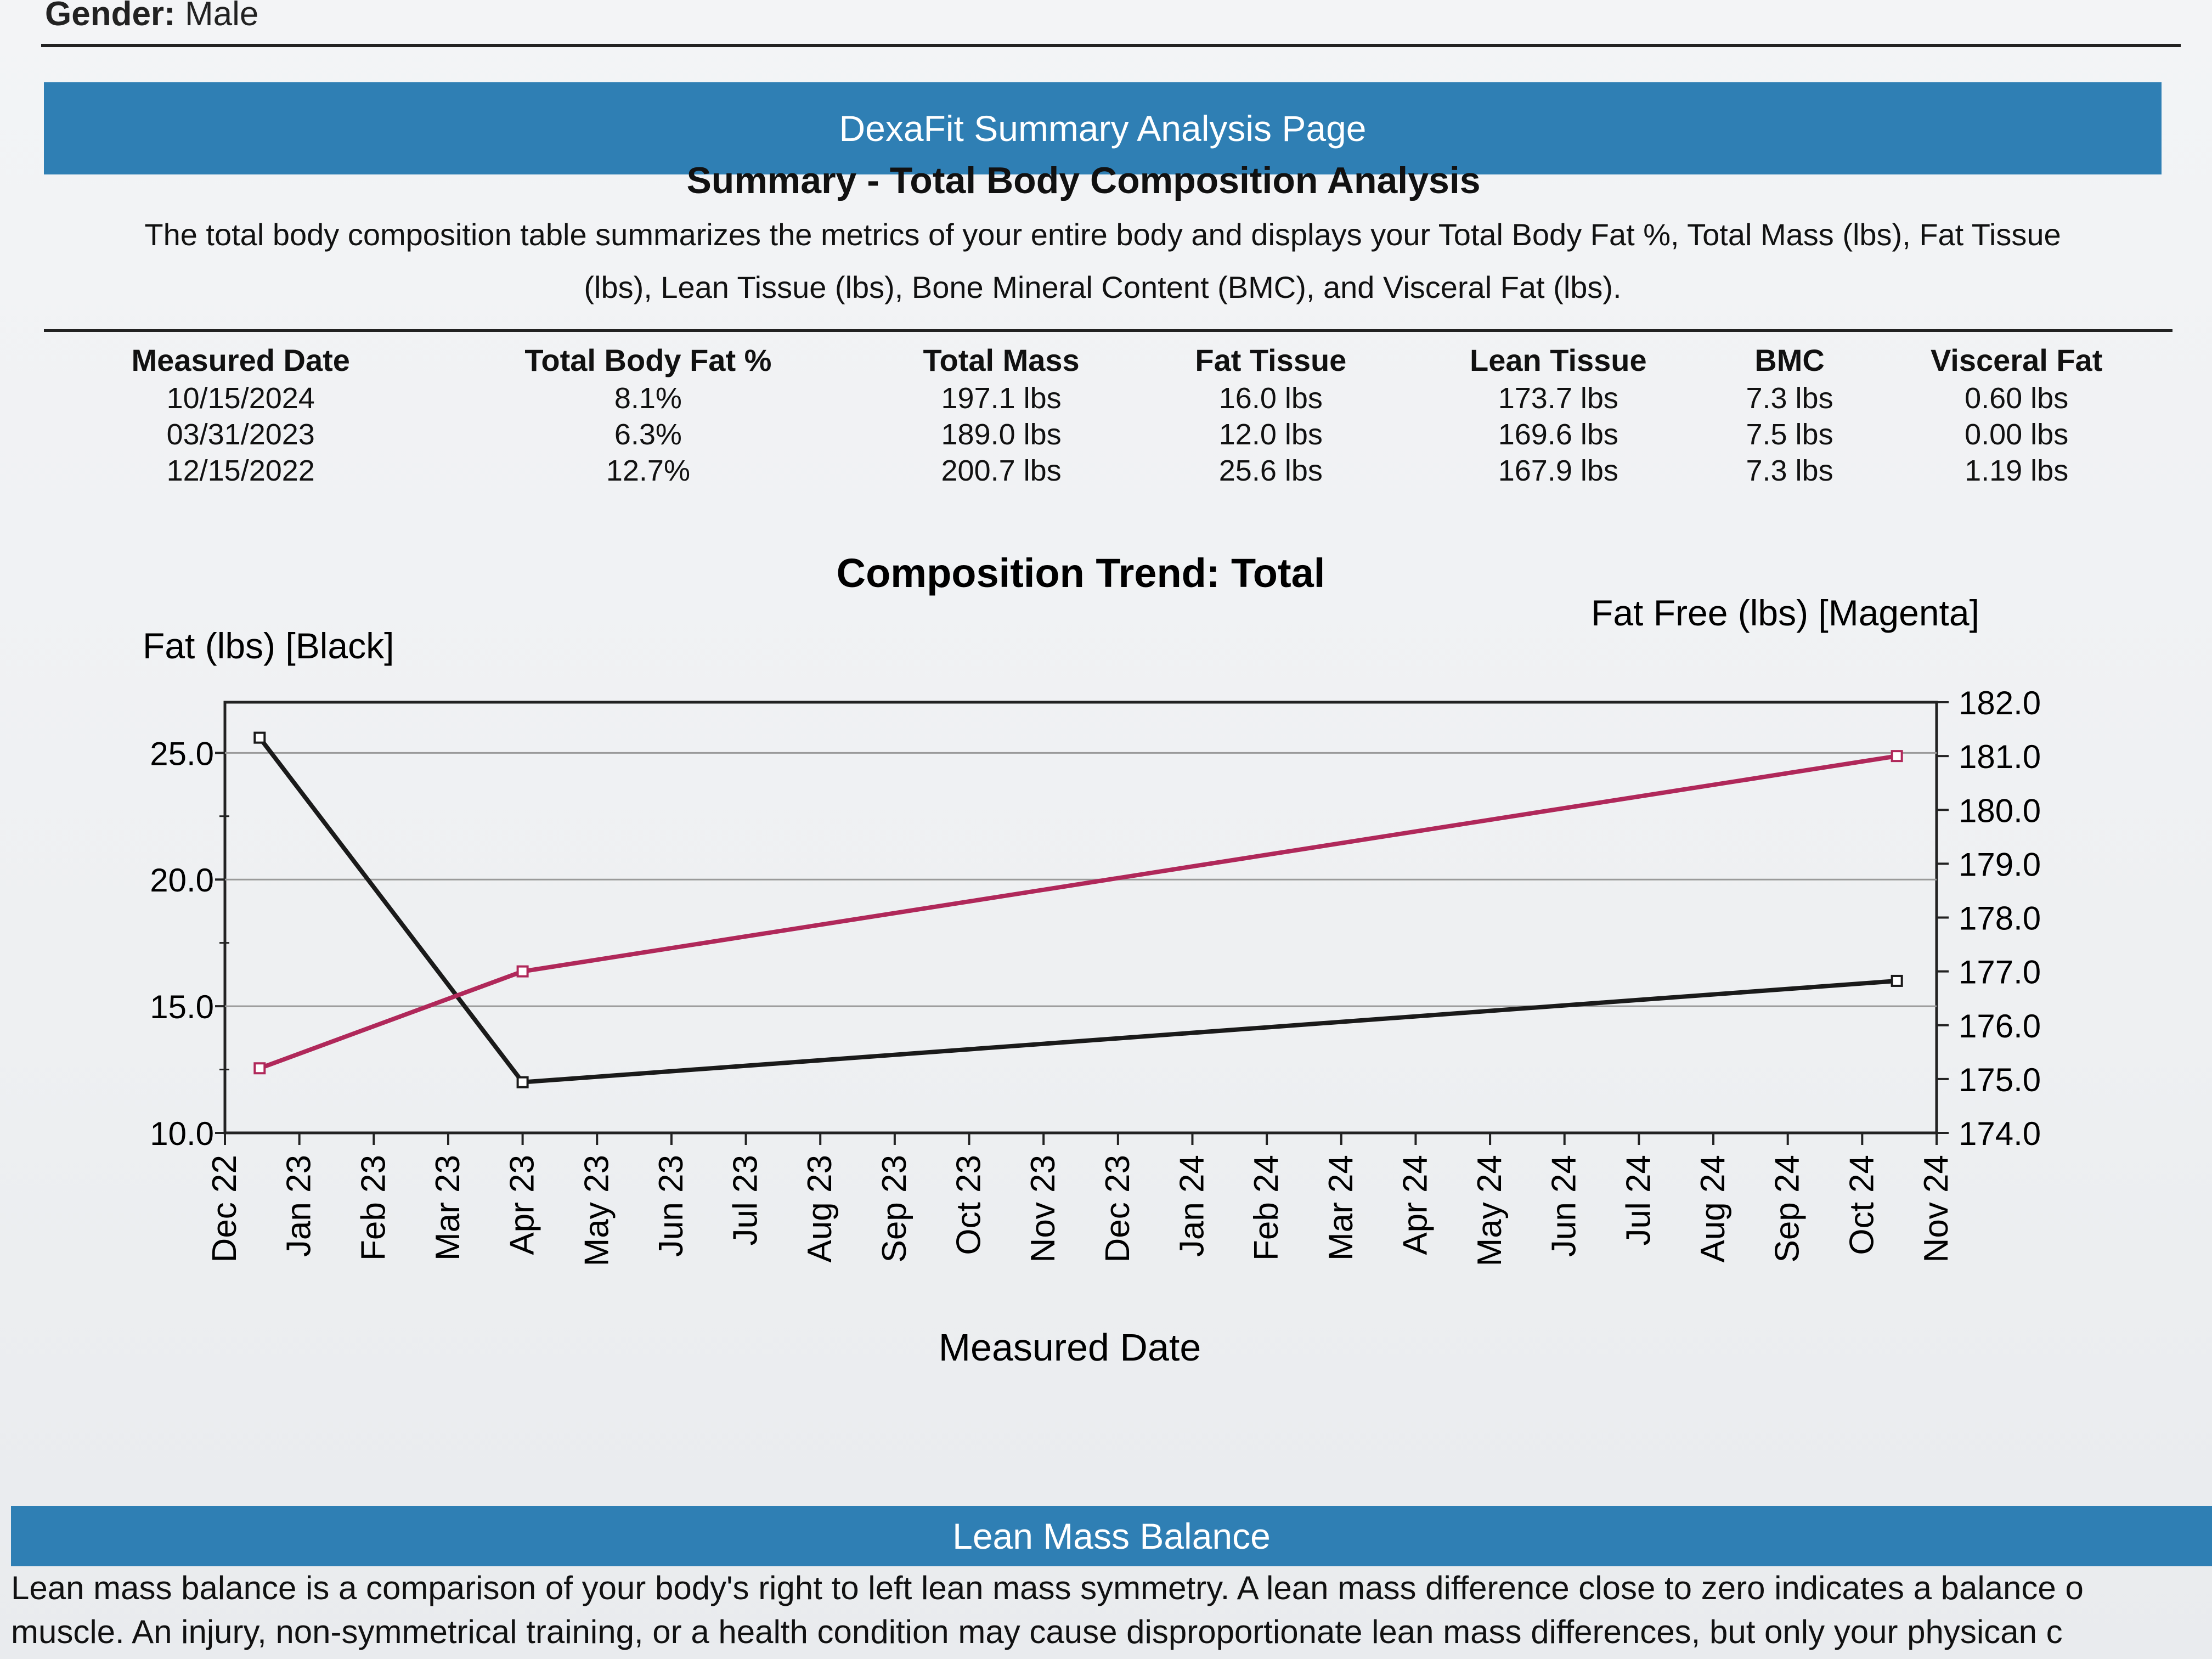 Image resolution: width=2212 pixels, height=1659 pixels. I want to click on table-cell: 0.00 lbs, so click(2017, 435).